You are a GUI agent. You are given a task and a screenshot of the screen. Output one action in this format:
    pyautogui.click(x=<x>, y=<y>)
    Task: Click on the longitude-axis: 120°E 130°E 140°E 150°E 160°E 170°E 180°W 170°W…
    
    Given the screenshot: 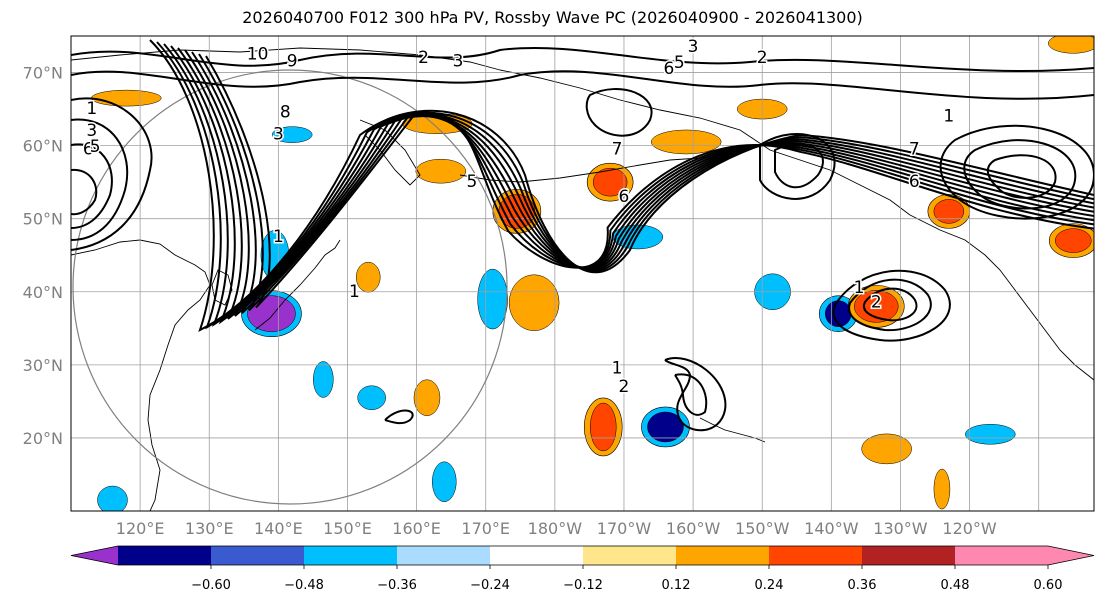 What is the action you would take?
    pyautogui.click(x=556, y=528)
    